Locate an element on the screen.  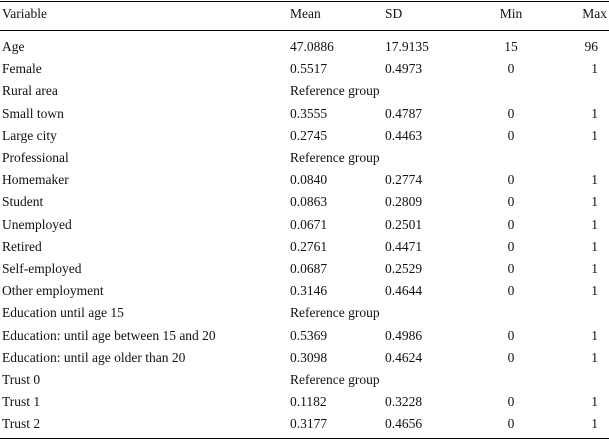
mean-cell: 0.2745 is located at coordinates (309, 135).